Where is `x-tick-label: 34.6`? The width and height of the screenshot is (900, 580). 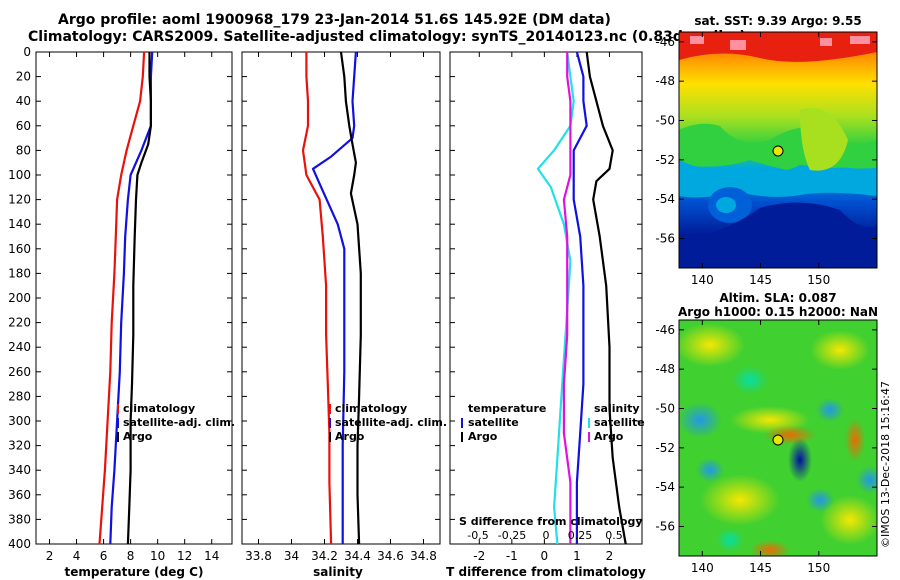
x-tick-label: 34.6 is located at coordinates (390, 556).